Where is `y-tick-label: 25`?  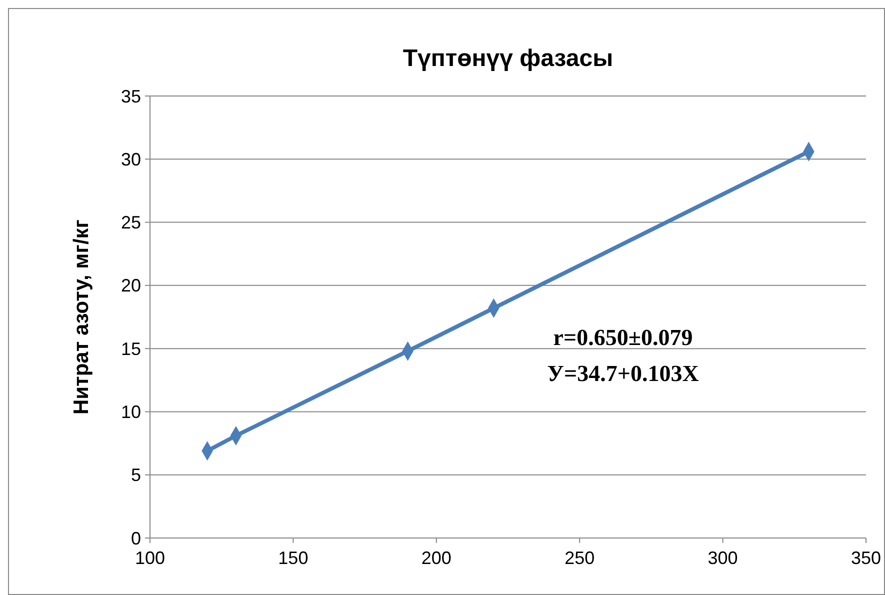 y-tick-label: 25 is located at coordinates (130, 222).